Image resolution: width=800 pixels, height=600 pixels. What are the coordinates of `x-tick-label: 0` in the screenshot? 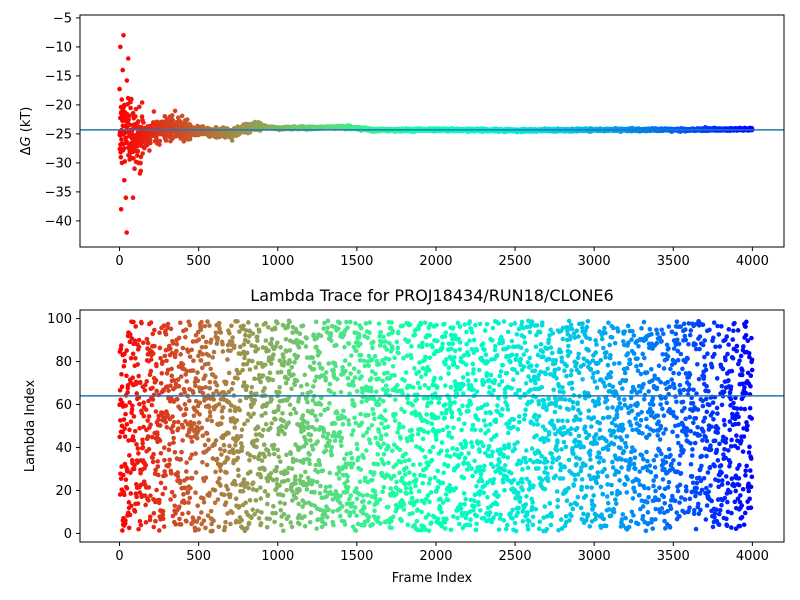 It's located at (119, 261).